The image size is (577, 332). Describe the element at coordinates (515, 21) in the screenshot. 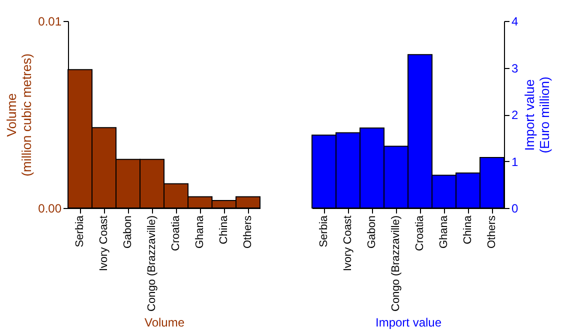

I see `y2-tick-label: 4` at that location.